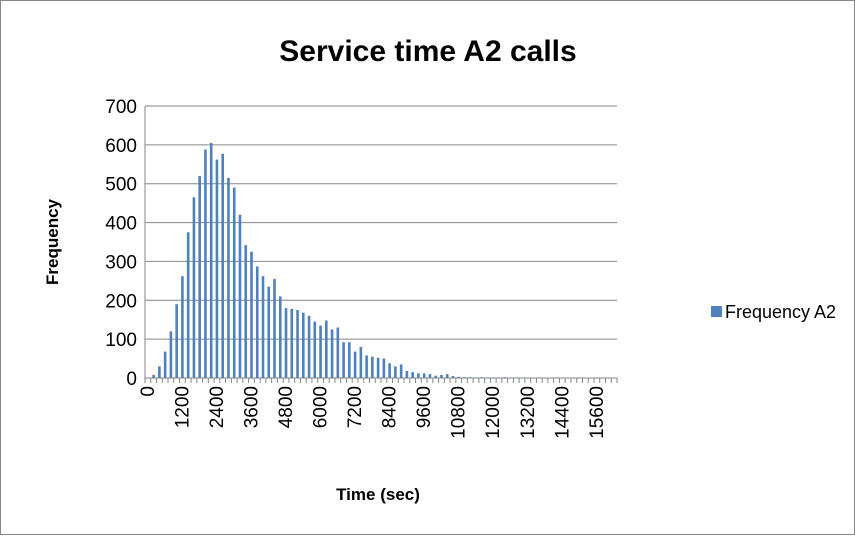 The width and height of the screenshot is (855, 540). Describe the element at coordinates (562, 412) in the screenshot. I see `x-tick-label: 14400` at that location.